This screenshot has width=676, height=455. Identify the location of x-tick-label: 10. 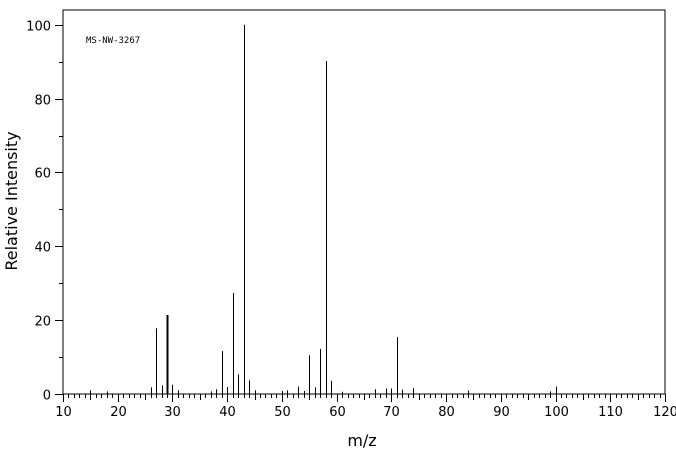
(63, 412).